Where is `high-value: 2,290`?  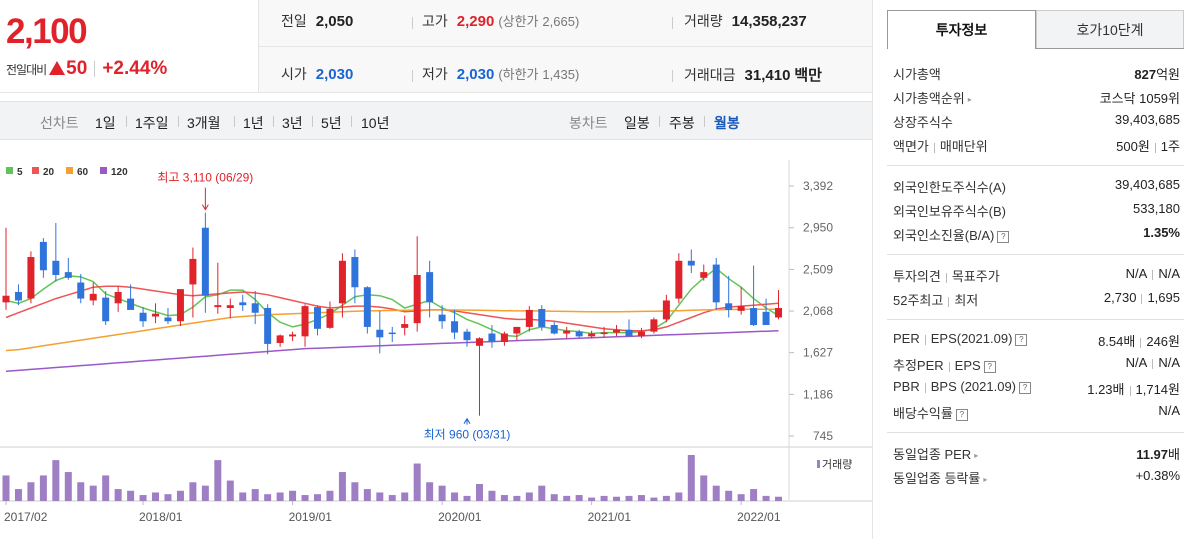
high-value: 2,290 is located at coordinates (475, 21).